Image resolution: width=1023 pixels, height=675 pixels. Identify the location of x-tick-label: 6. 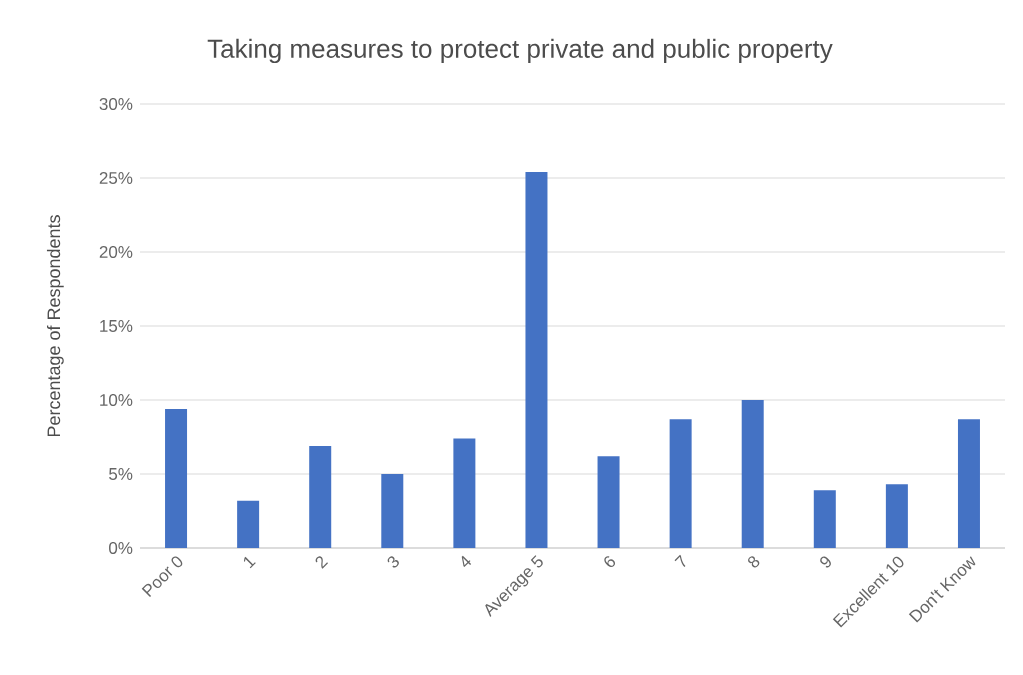
(610, 562).